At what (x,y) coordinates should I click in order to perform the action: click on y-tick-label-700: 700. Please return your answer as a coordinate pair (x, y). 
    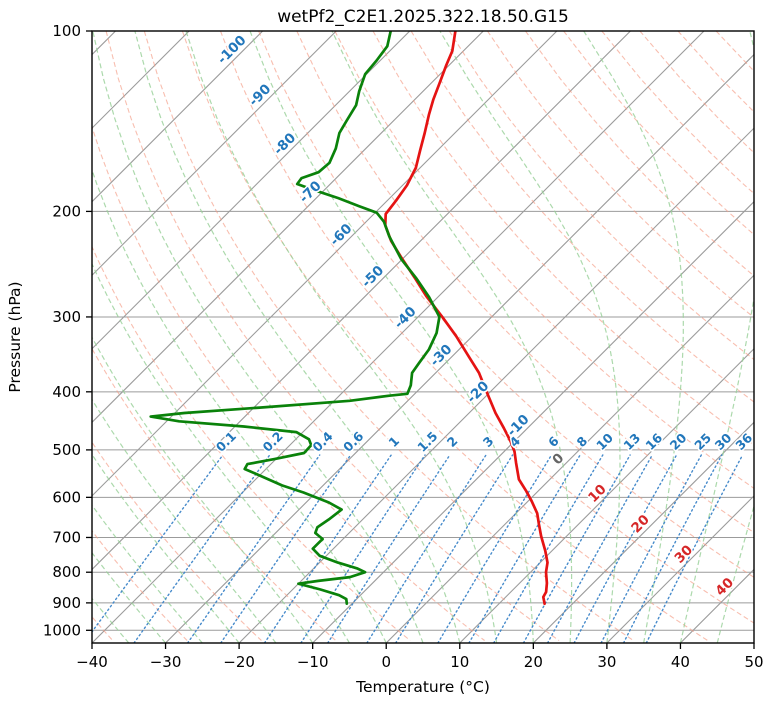
    Looking at the image, I should click on (66, 537).